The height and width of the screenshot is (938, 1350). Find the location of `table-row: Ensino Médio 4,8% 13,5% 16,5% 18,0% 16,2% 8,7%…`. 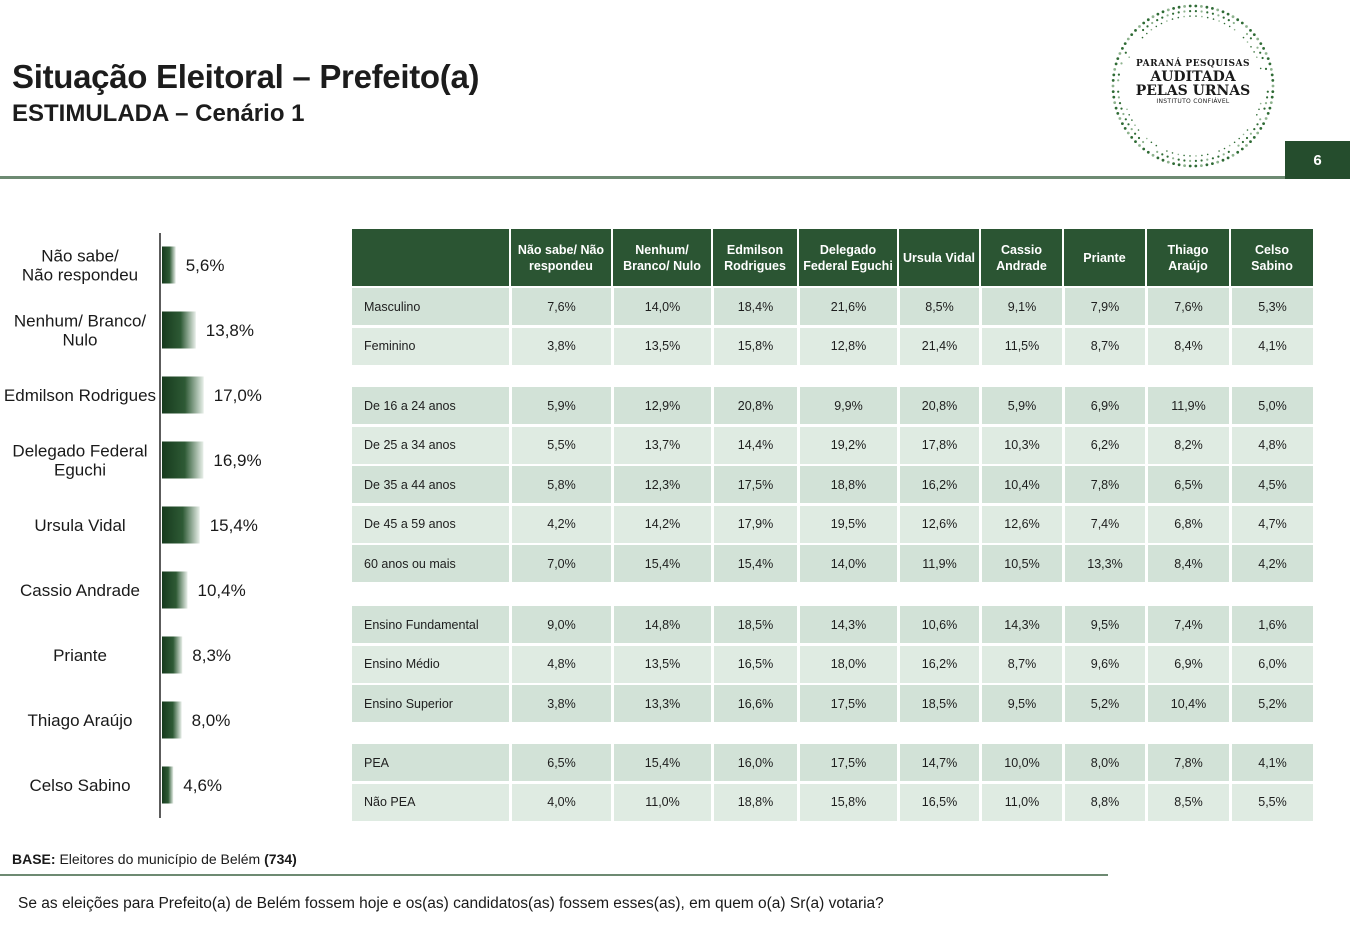

table-row: Ensino Médio 4,8% 13,5% 16,5% 18,0% 16,2% 8,7%… is located at coordinates (832, 664).